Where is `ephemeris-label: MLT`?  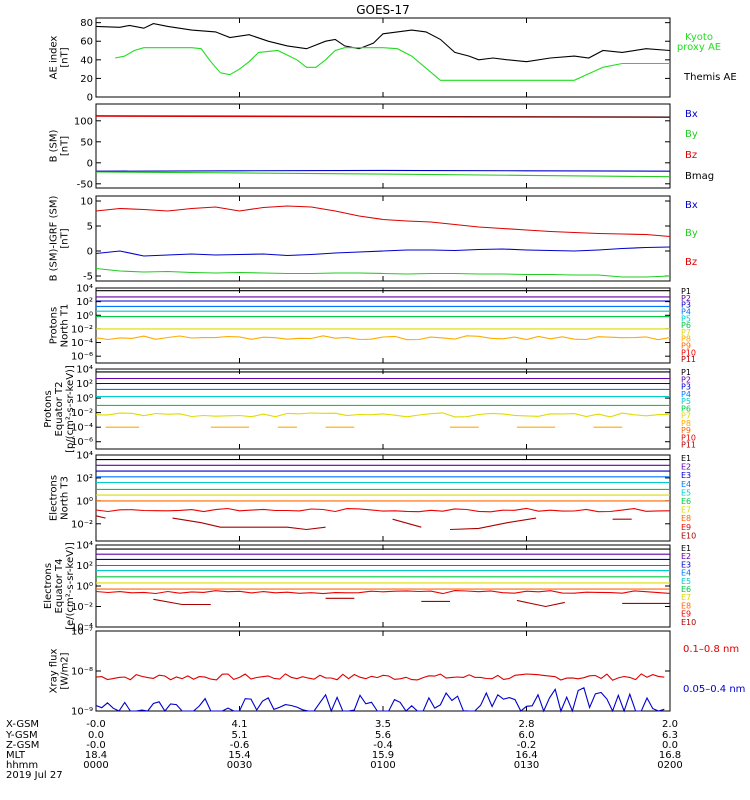 ephemeris-label: MLT is located at coordinates (16, 755).